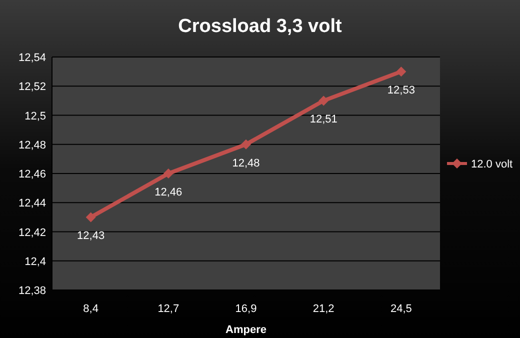  What do you see at coordinates (323, 309) in the screenshot?
I see `x-tick-label: 21,2` at bounding box center [323, 309].